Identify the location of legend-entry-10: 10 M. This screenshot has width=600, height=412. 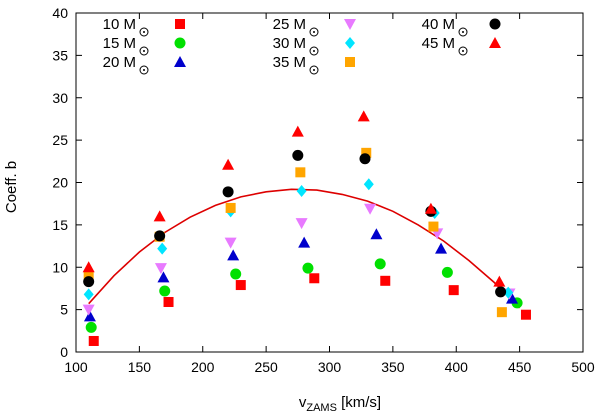
(144, 26).